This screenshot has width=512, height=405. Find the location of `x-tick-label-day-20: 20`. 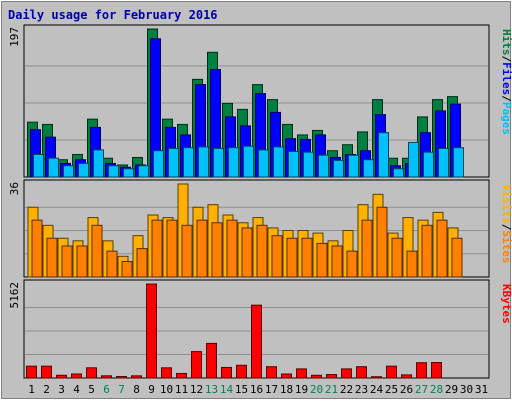

x-tick-label-day-20: 20 is located at coordinates (316, 389).